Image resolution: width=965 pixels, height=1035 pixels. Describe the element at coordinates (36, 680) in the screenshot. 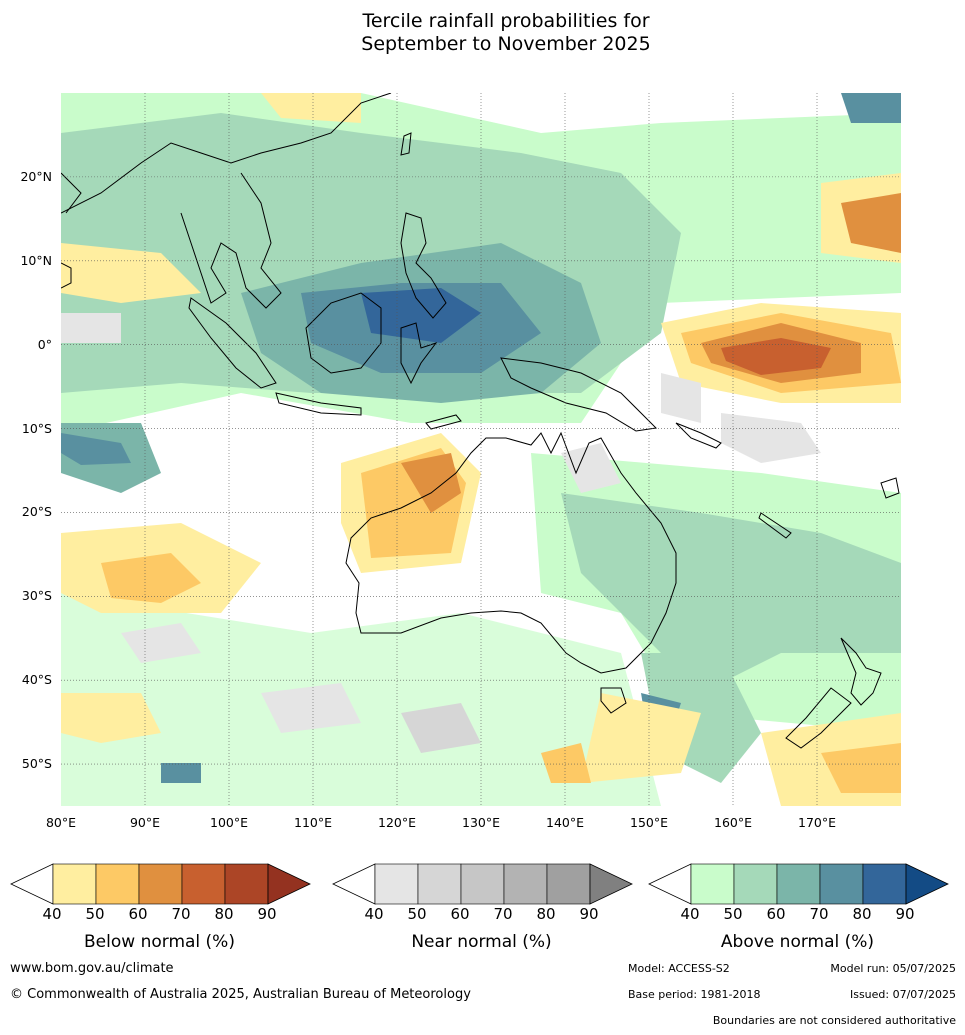

I see `latitude-label: 40°S` at that location.